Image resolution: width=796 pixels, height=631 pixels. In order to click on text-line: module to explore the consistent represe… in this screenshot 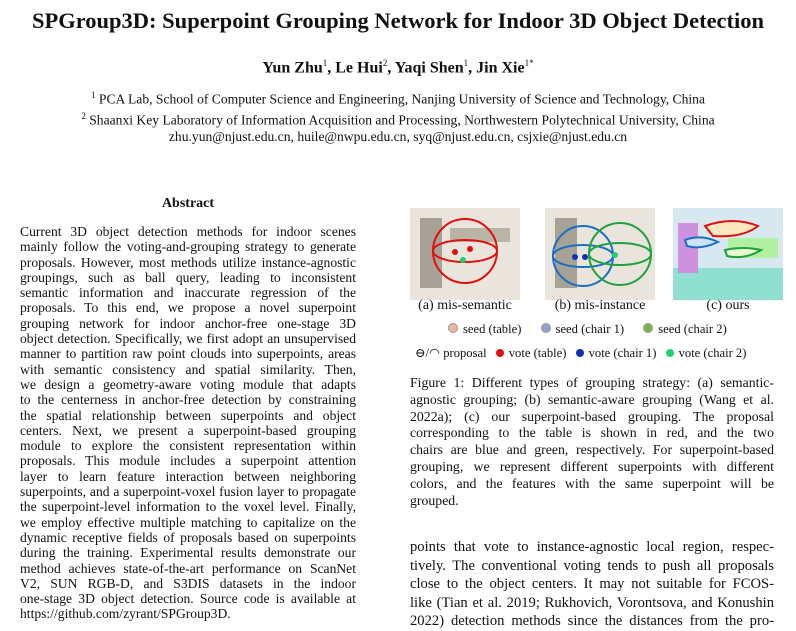, I will do `click(188, 446)`.